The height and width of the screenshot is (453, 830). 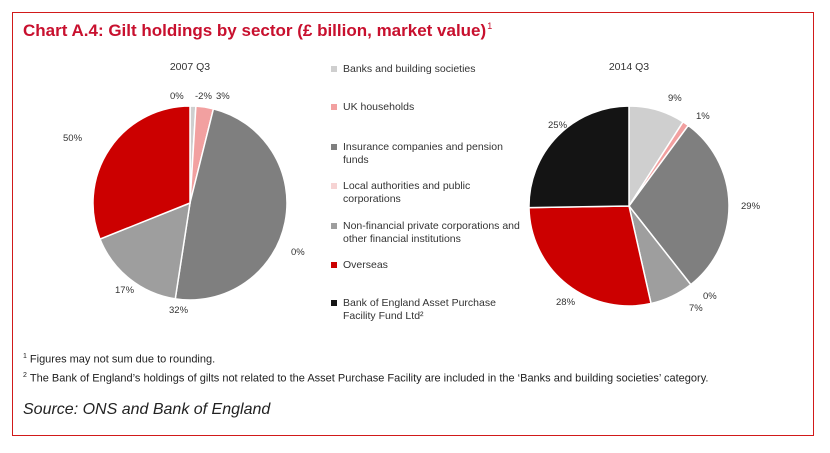 What do you see at coordinates (223, 96) in the screenshot?
I see `pie-data-label: 3%` at bounding box center [223, 96].